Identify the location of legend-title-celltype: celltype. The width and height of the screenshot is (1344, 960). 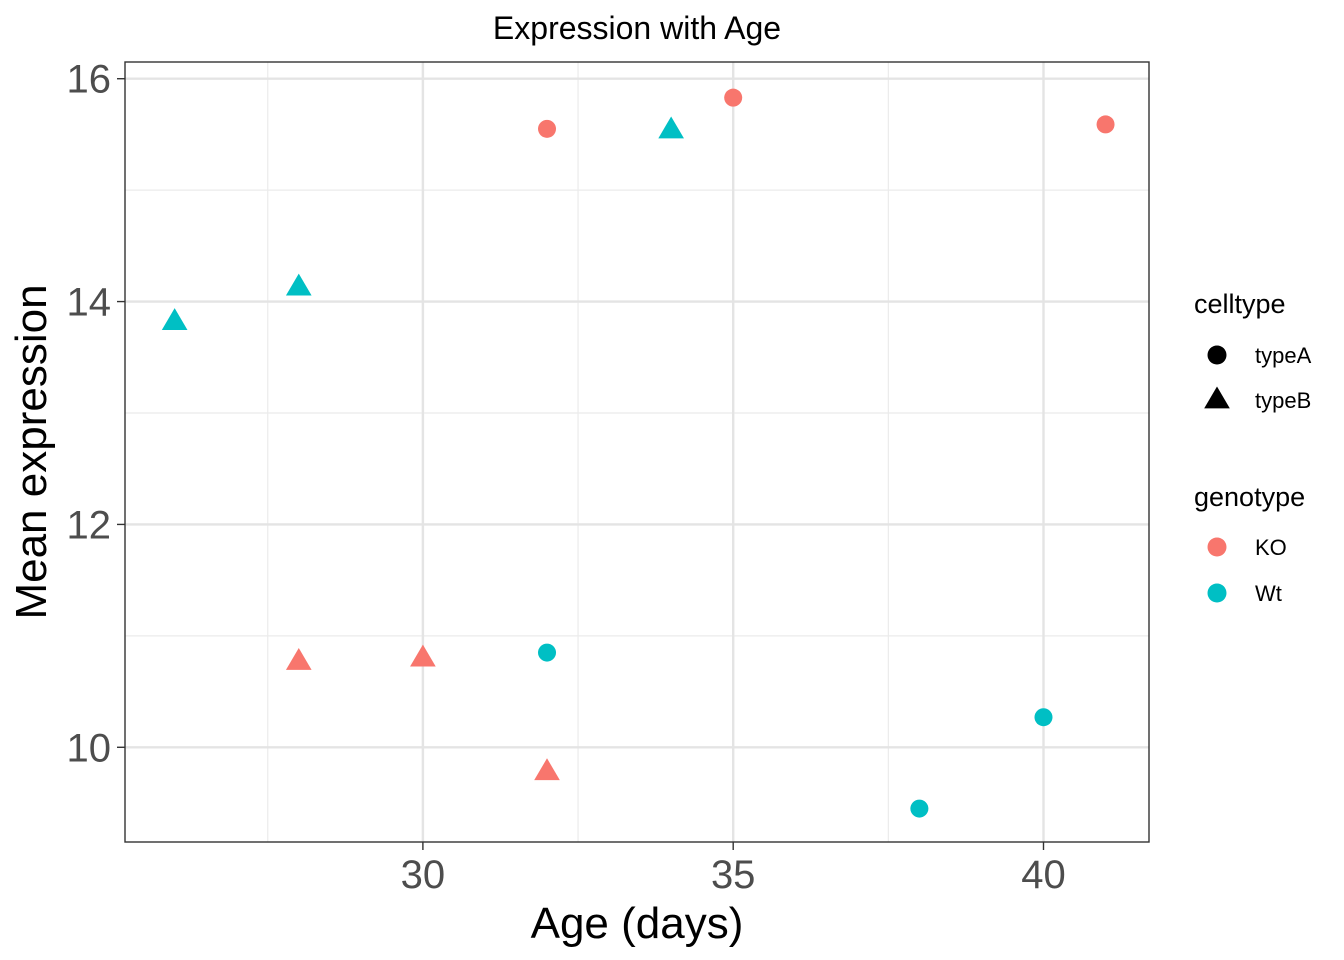
(1240, 304).